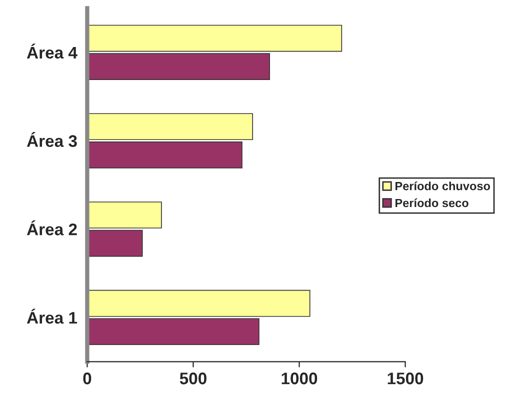  I want to click on y-tick-label: Área 1, so click(52, 316).